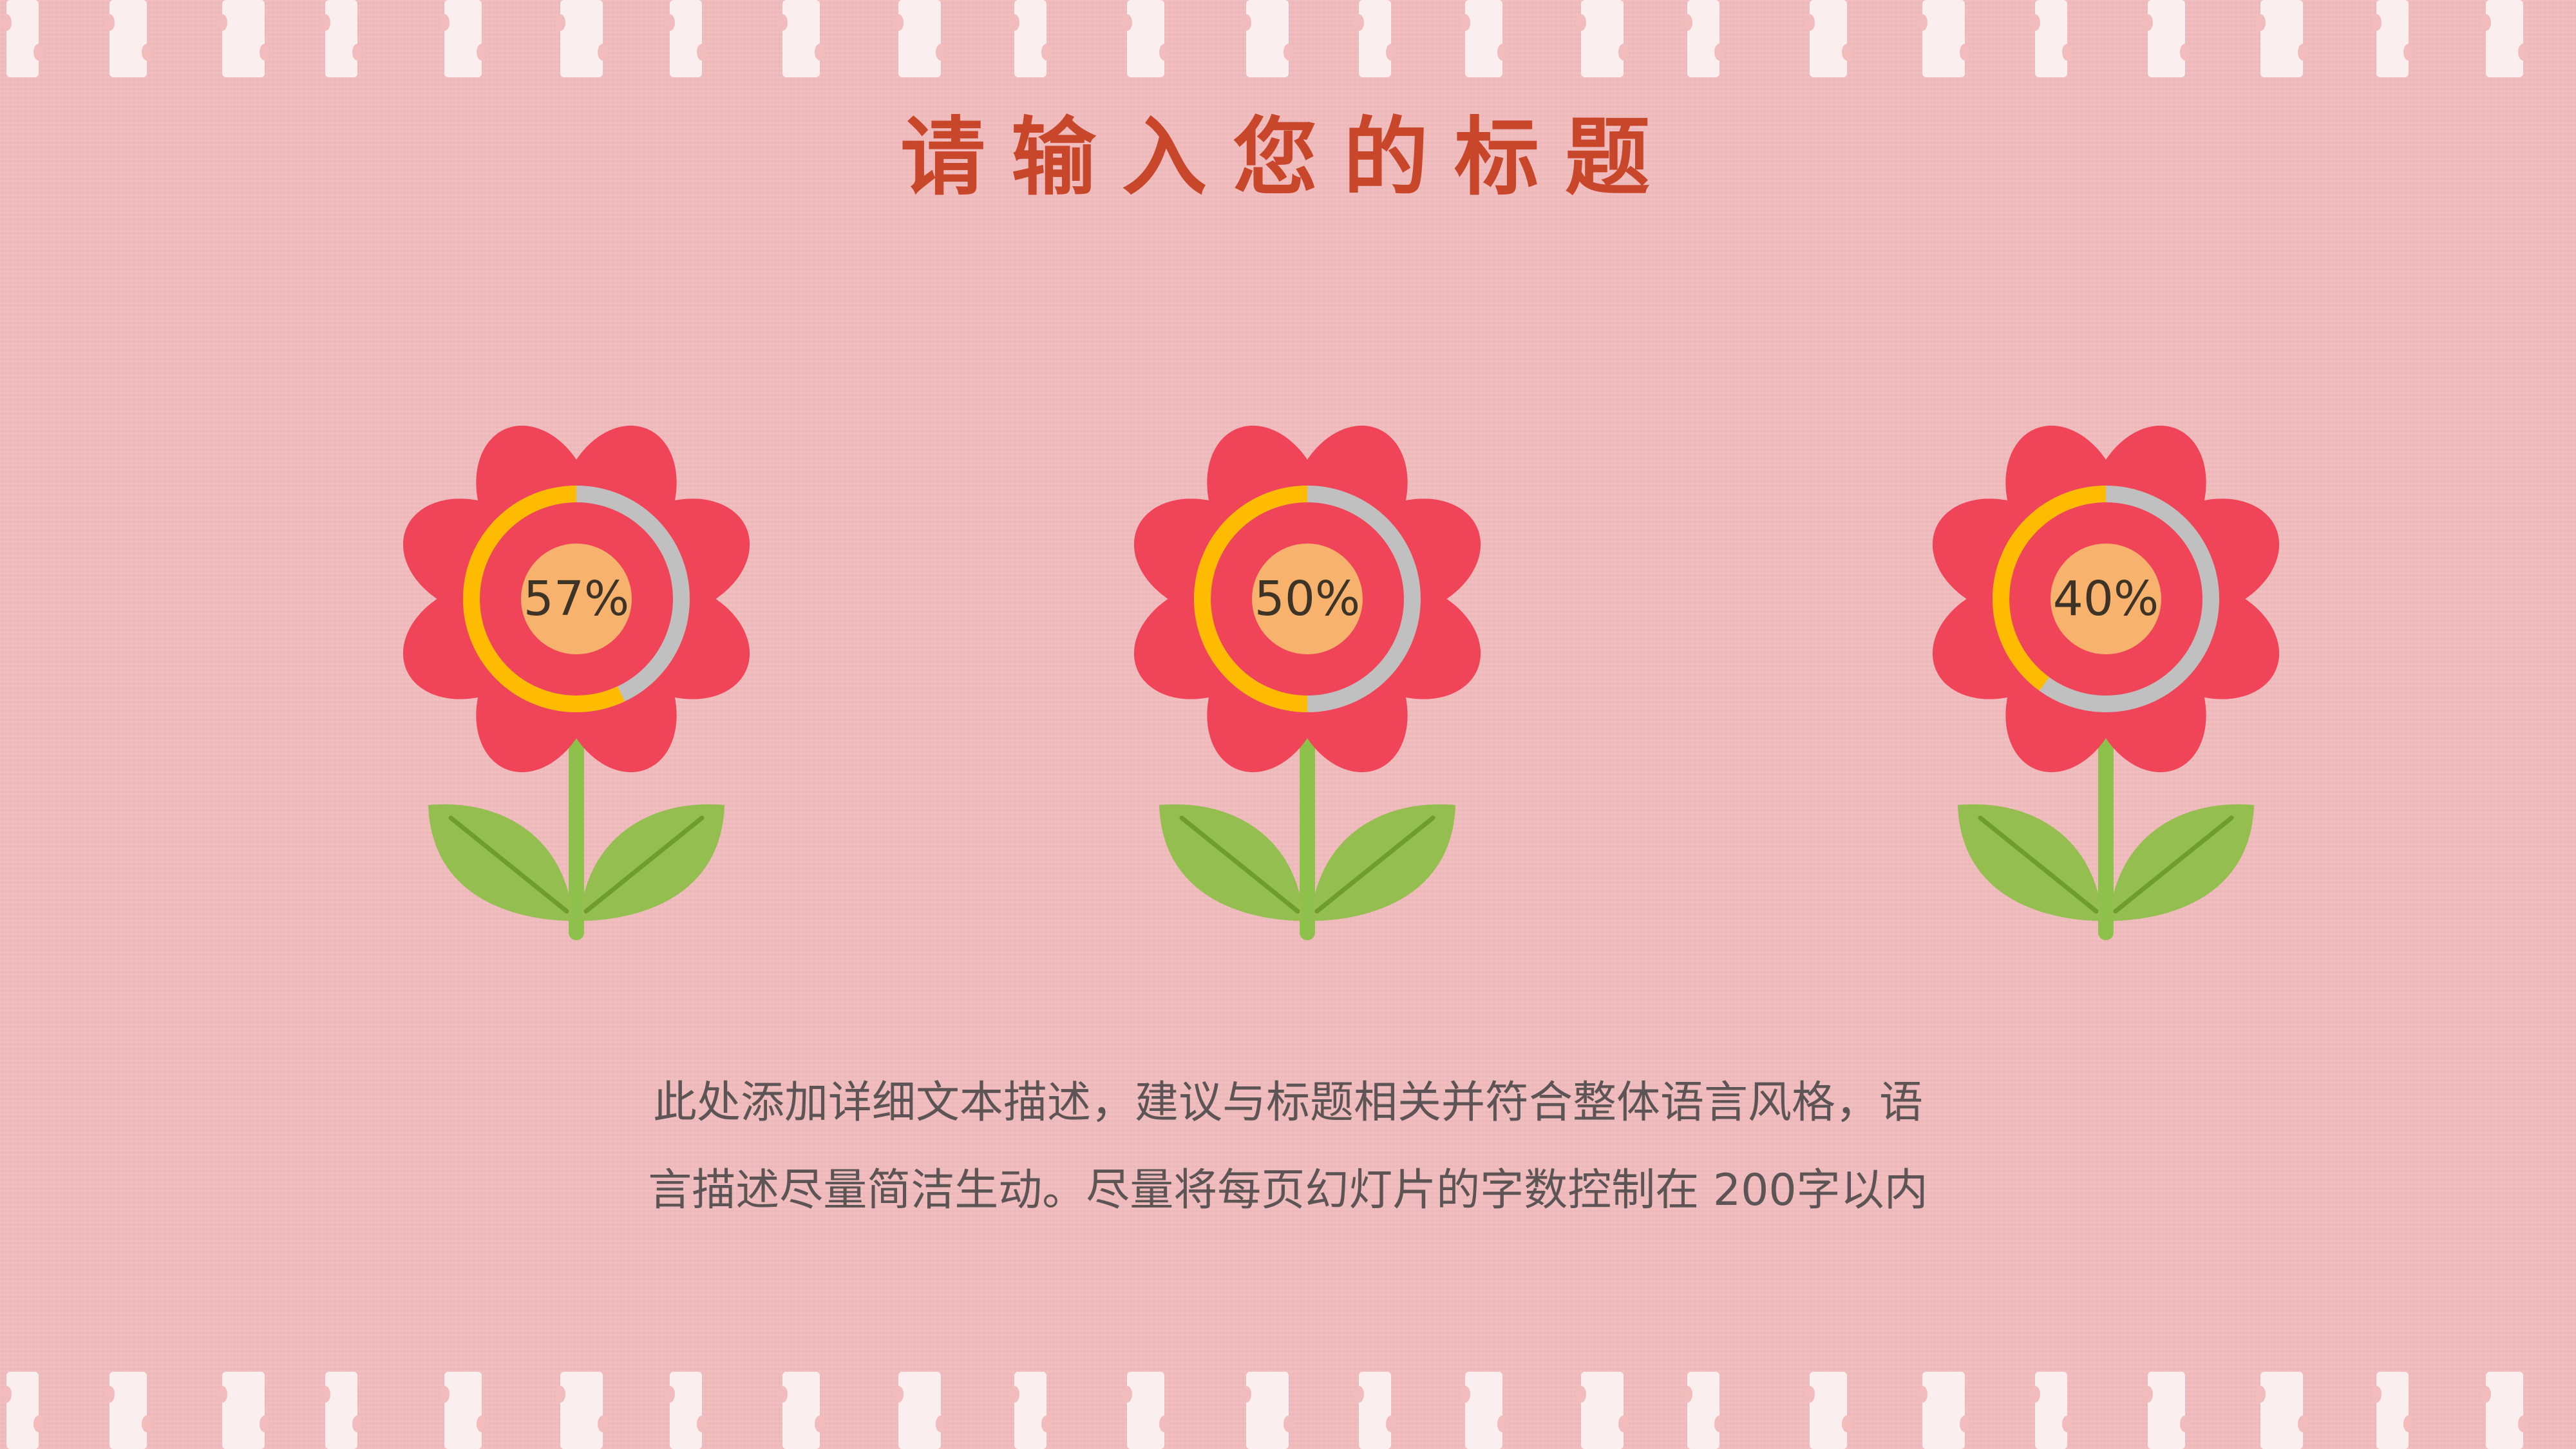  I want to click on flower-percent-label: 57%, so click(576, 599).